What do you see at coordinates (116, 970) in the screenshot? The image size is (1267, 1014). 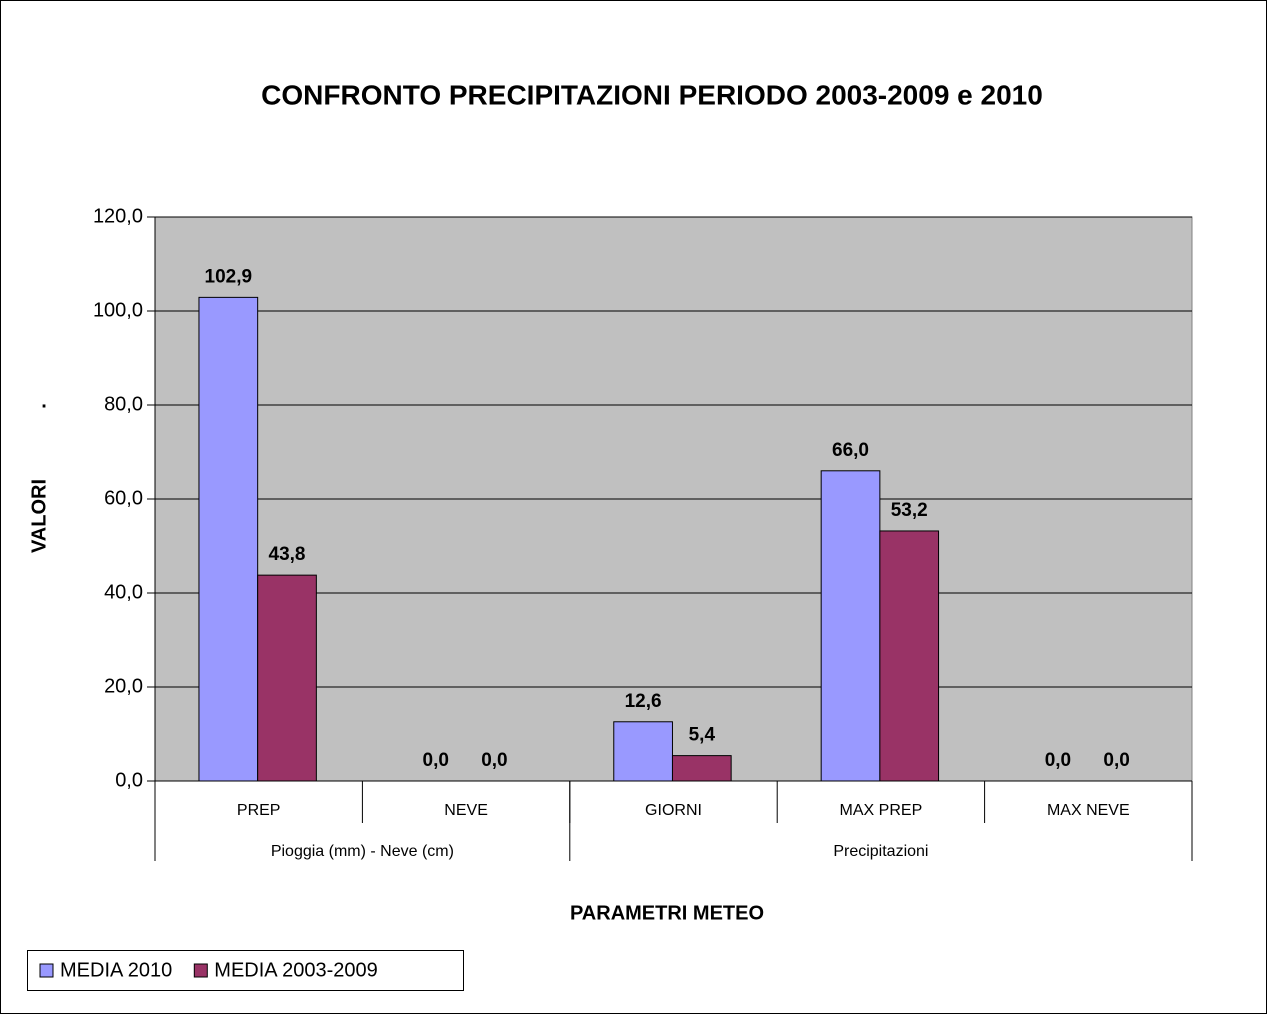 I see `legend-label: MEDIA 2010` at bounding box center [116, 970].